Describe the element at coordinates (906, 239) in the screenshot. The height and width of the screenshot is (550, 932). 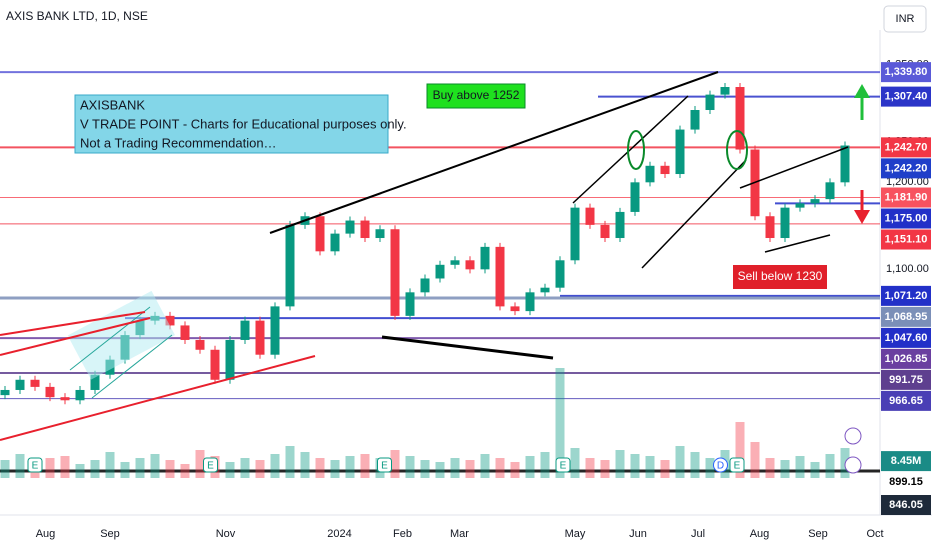
I see `price-tag-label: 1,151.10` at that location.